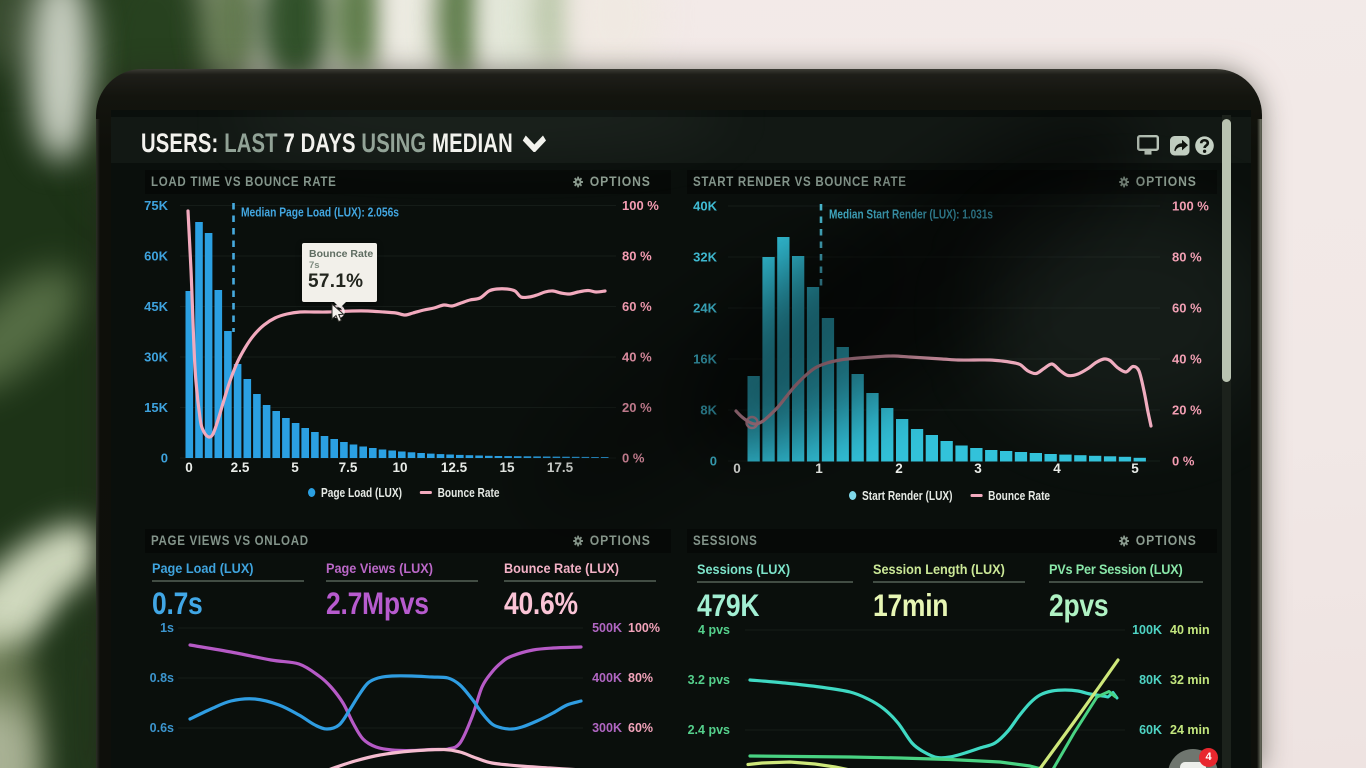  I want to click on svg-text: 3.2 pvs, so click(709, 680).